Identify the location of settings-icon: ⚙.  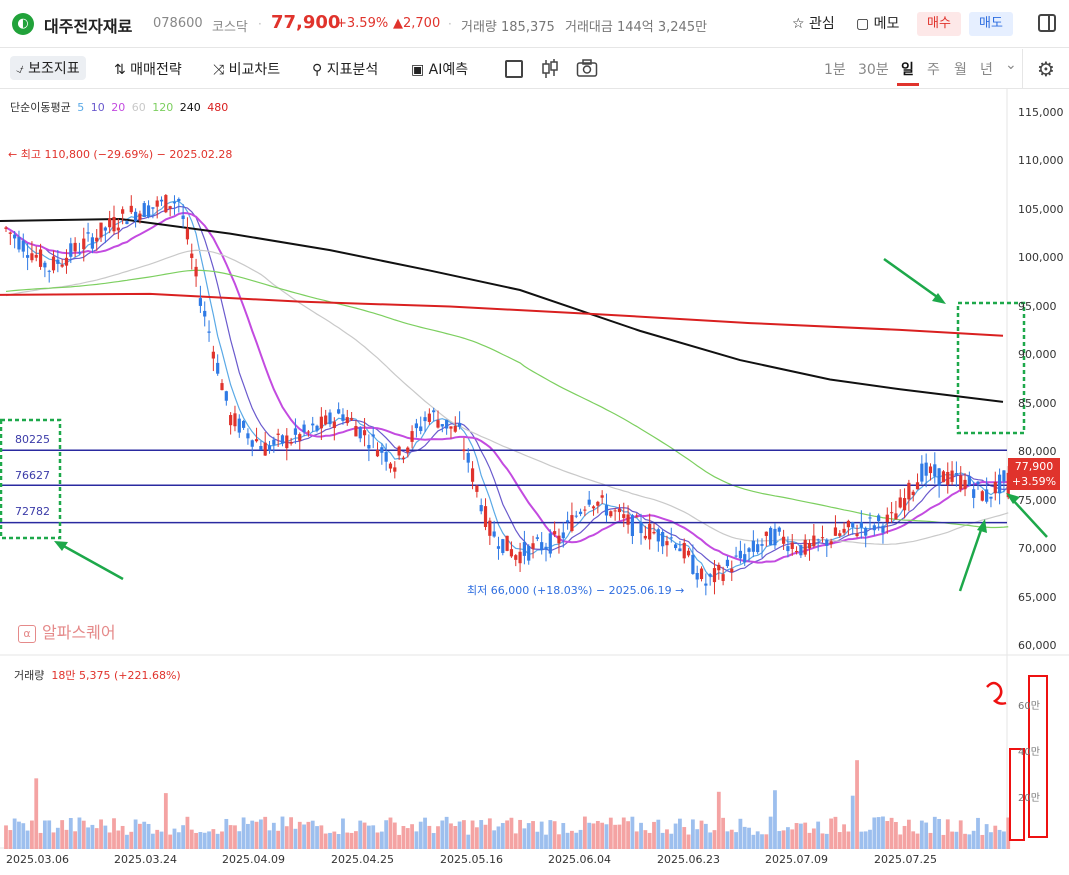
(1046, 69).